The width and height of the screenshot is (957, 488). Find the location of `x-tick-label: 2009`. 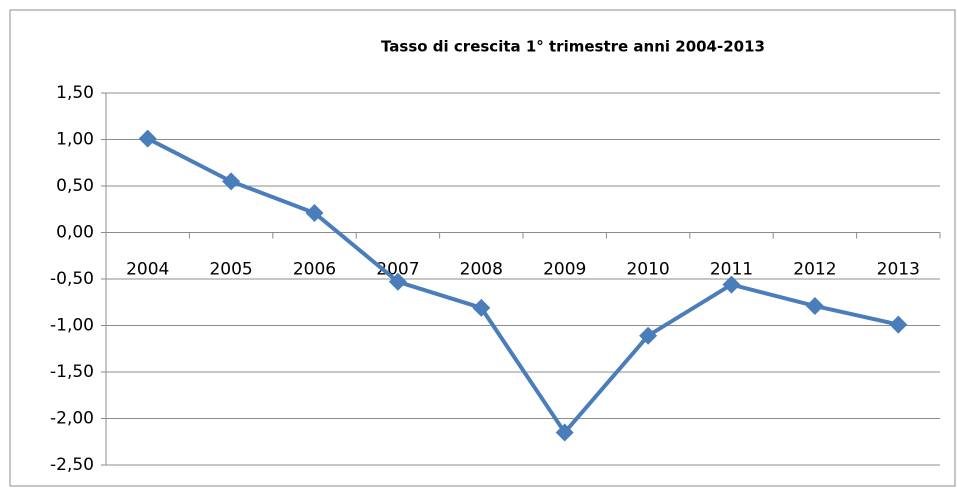

x-tick-label: 2009 is located at coordinates (564, 270).